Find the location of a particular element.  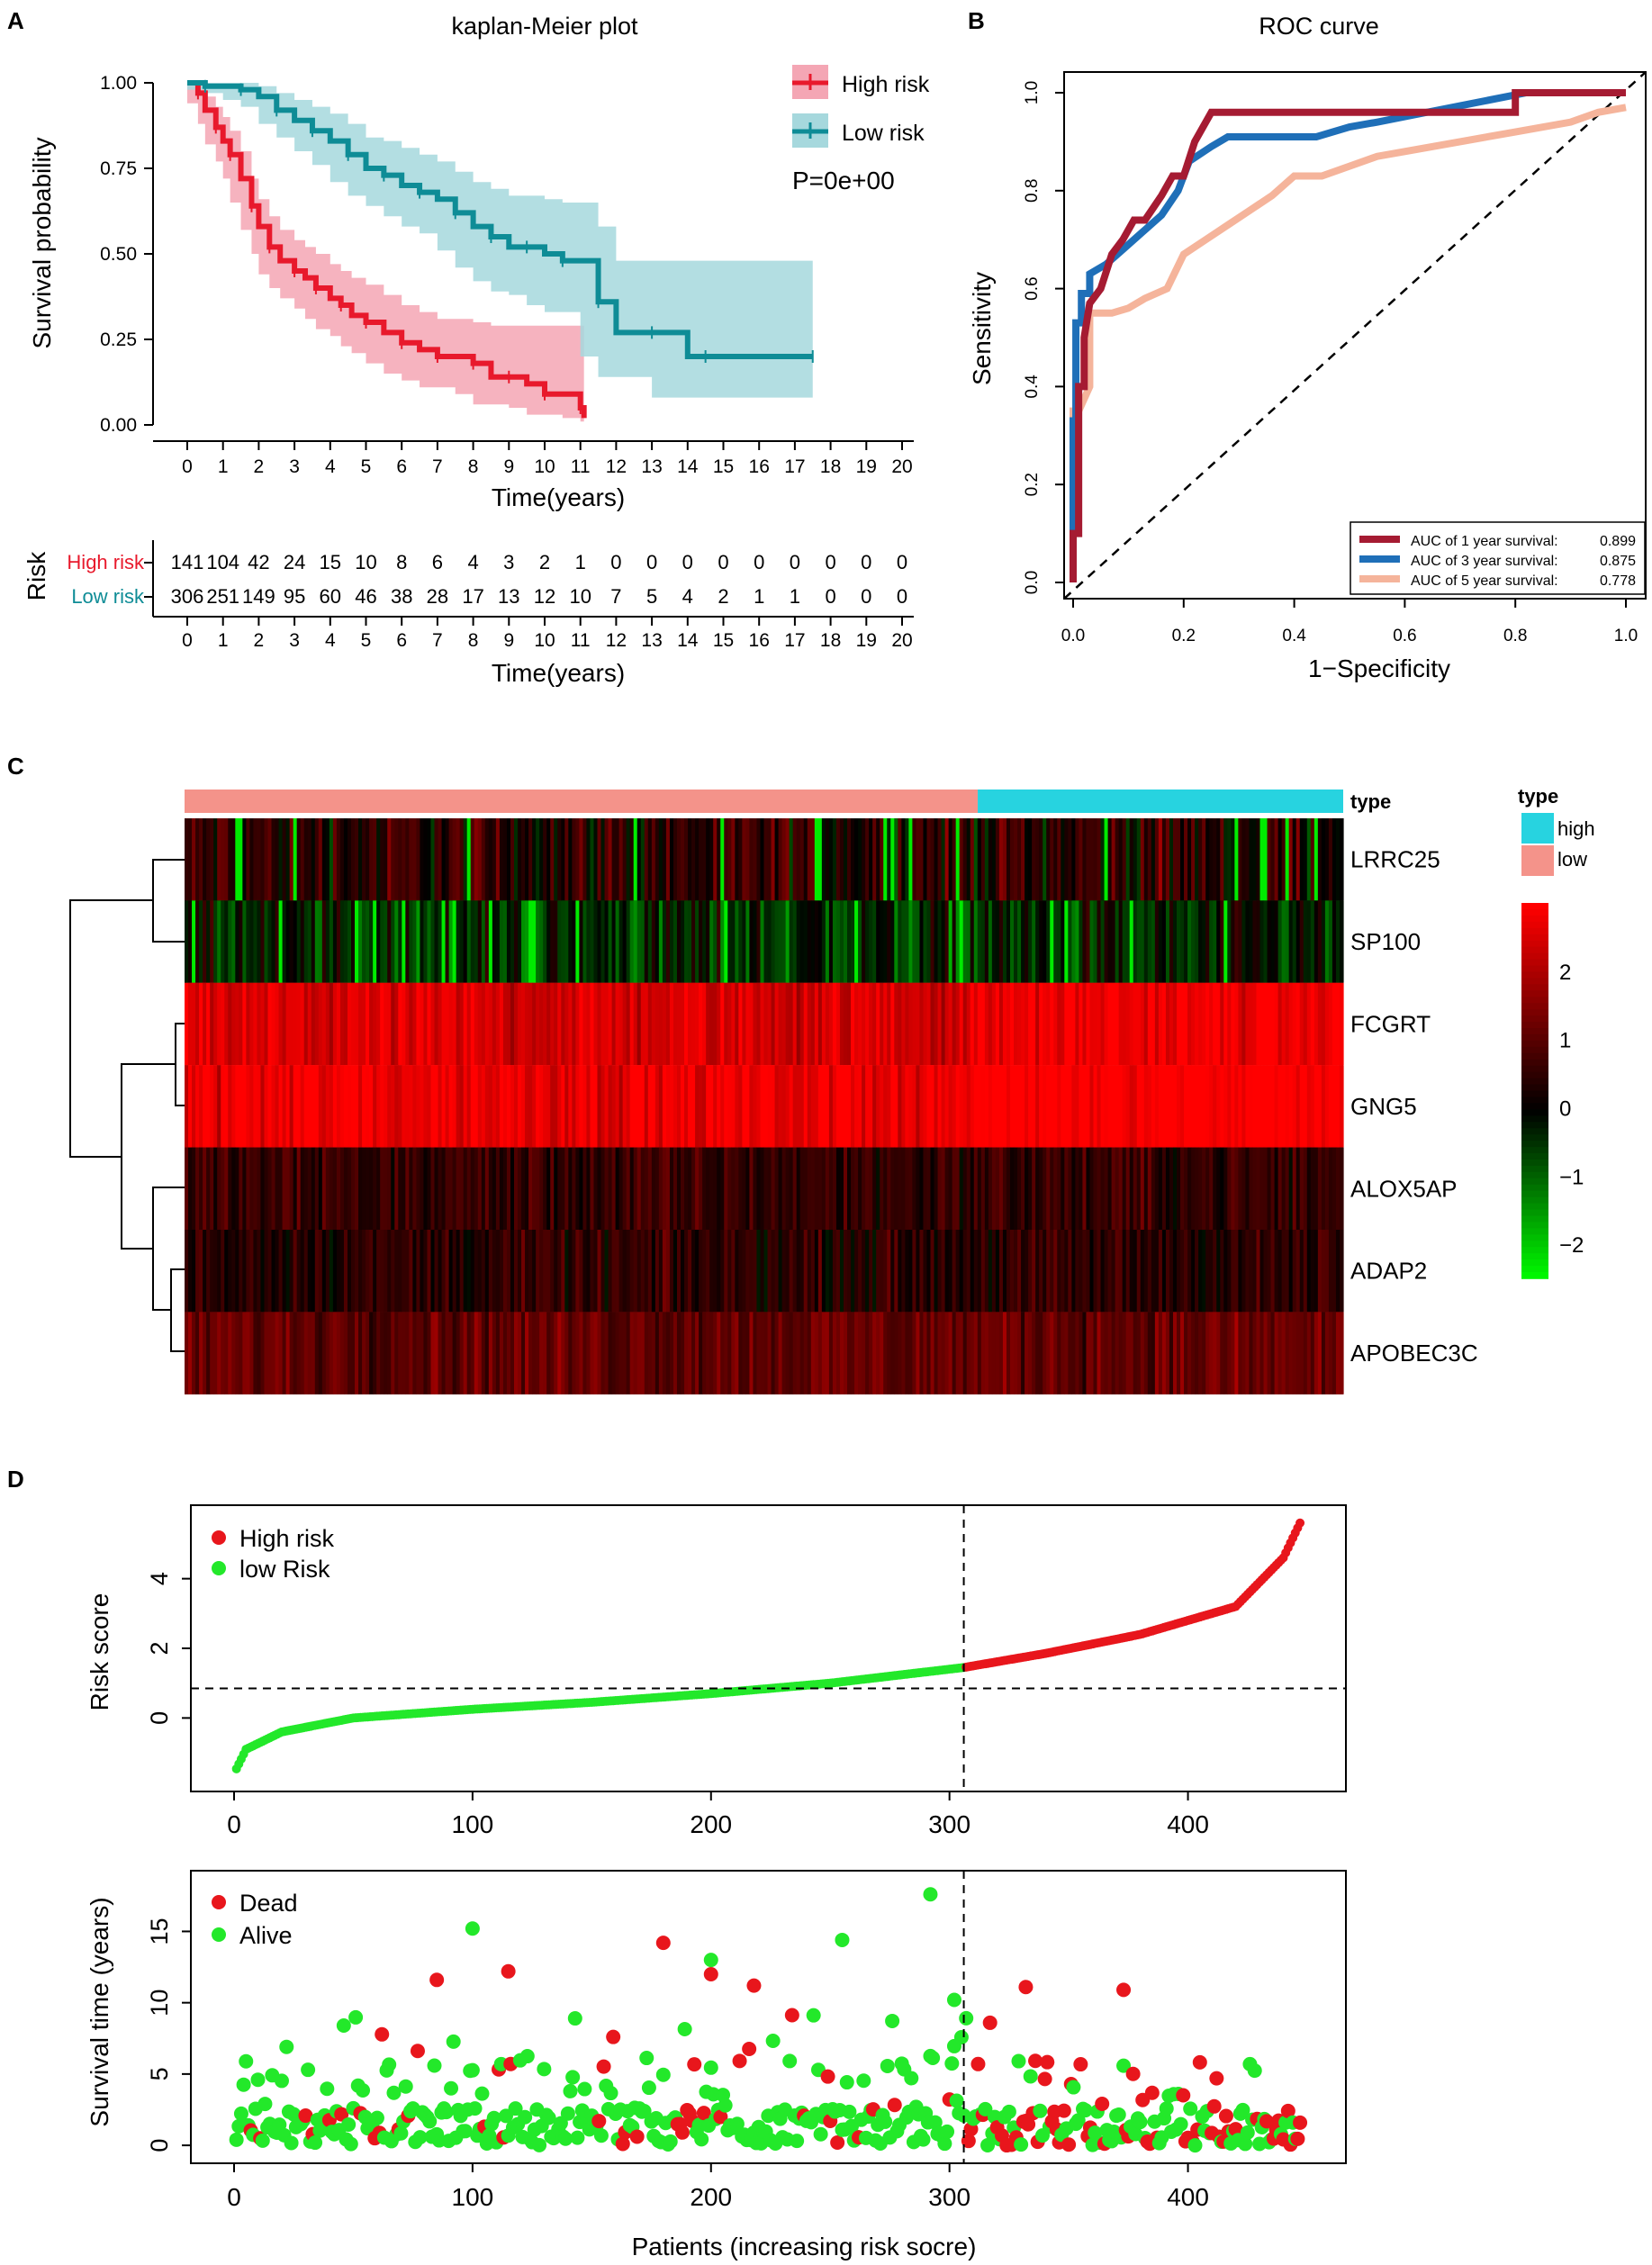

risk-table-cell: 10 is located at coordinates (365, 562).